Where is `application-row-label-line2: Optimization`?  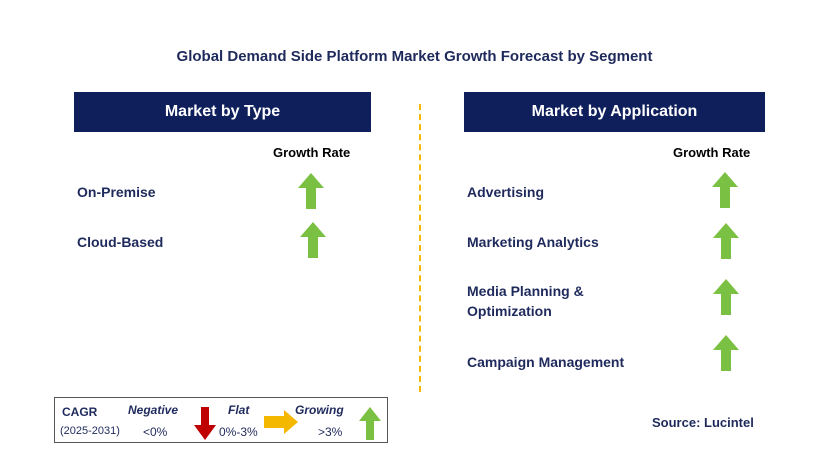
application-row-label-line2: Optimization is located at coordinates (509, 311).